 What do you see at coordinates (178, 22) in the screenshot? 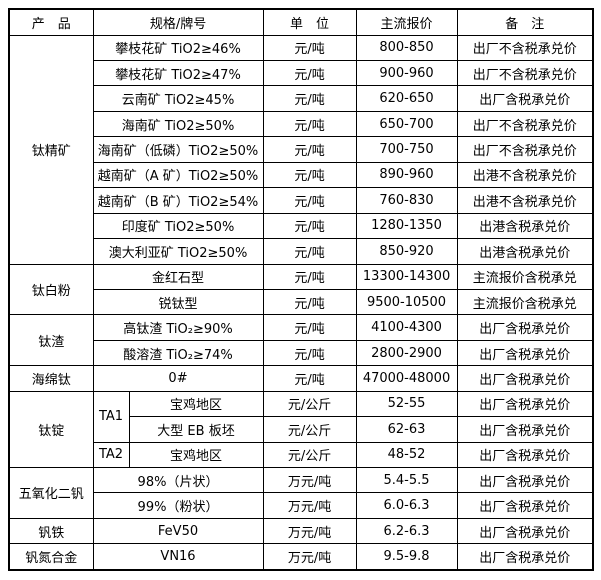
I see `header-spec: 规格/牌号` at bounding box center [178, 22].